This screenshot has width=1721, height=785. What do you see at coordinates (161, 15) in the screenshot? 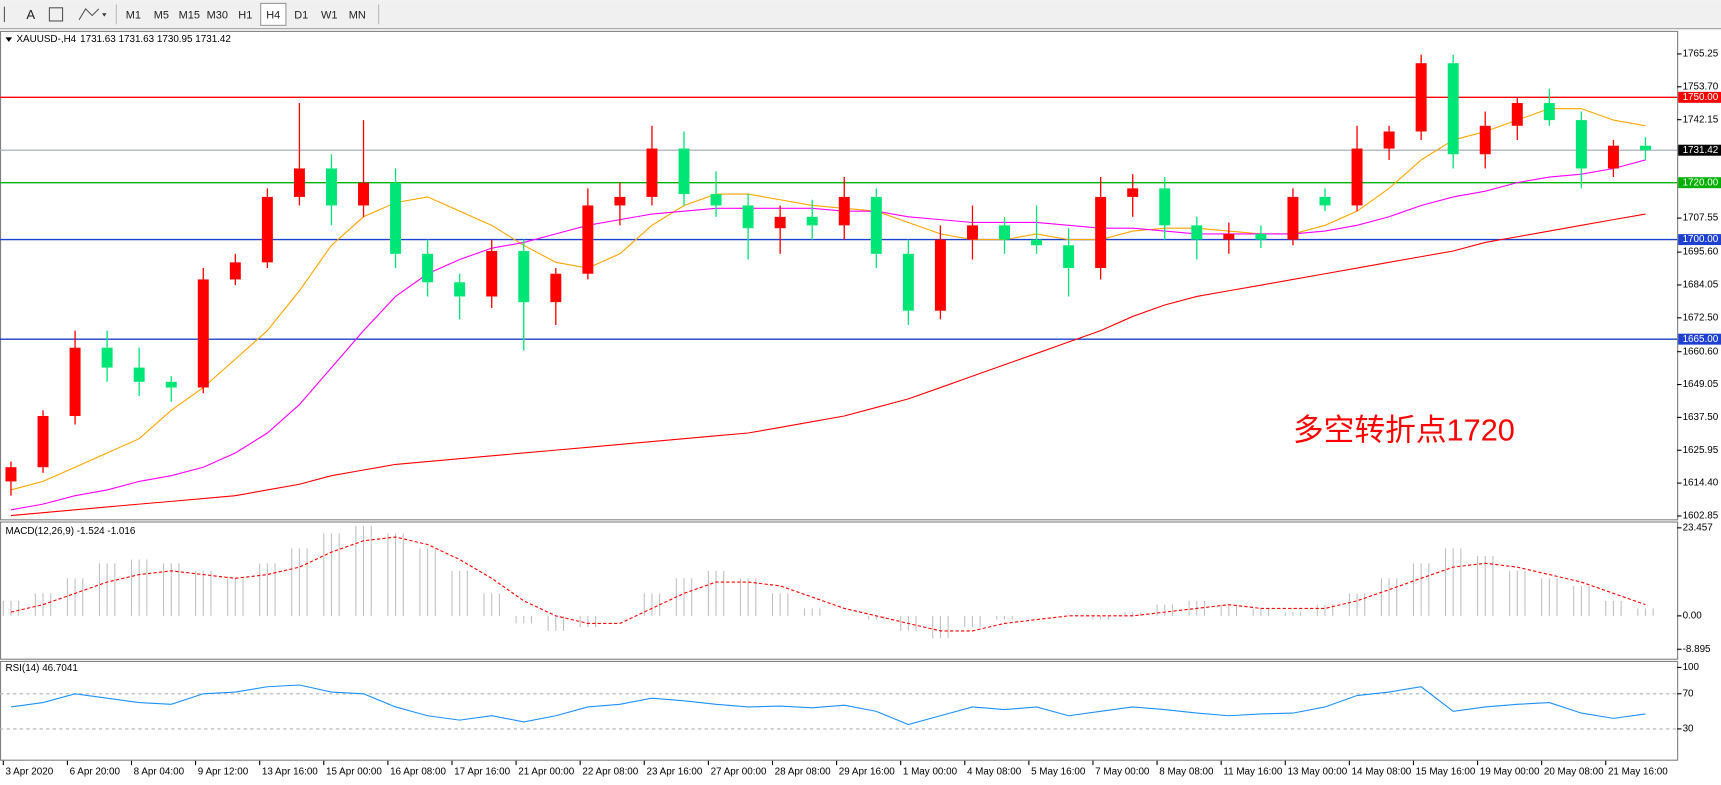
I see `timeframe-button: M5` at bounding box center [161, 15].